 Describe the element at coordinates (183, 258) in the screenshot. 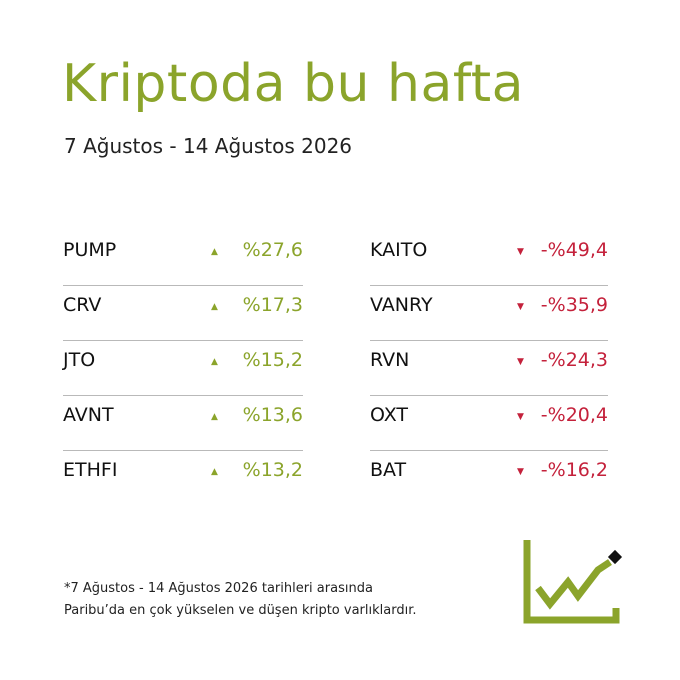

I see `list-row: PUMP ▲ %27,6` at that location.